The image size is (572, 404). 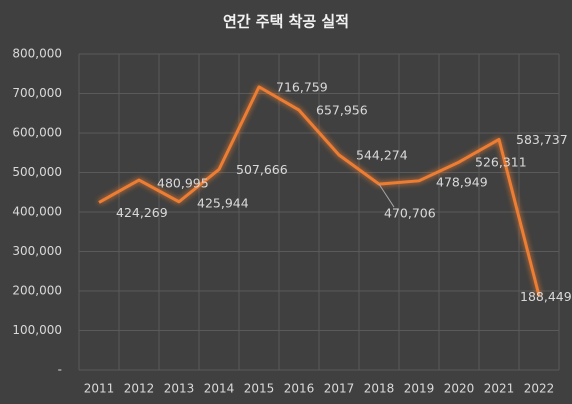 What do you see at coordinates (499, 389) in the screenshot?
I see `x-tick-label: 2021` at bounding box center [499, 389].